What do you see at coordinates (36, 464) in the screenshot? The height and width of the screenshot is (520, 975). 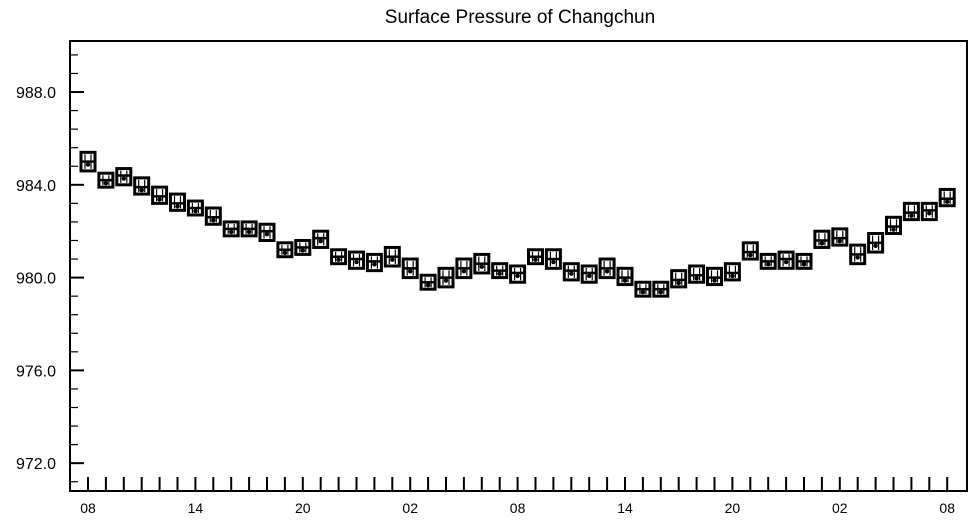 I see `y-tick-label: 972.0` at bounding box center [36, 464].